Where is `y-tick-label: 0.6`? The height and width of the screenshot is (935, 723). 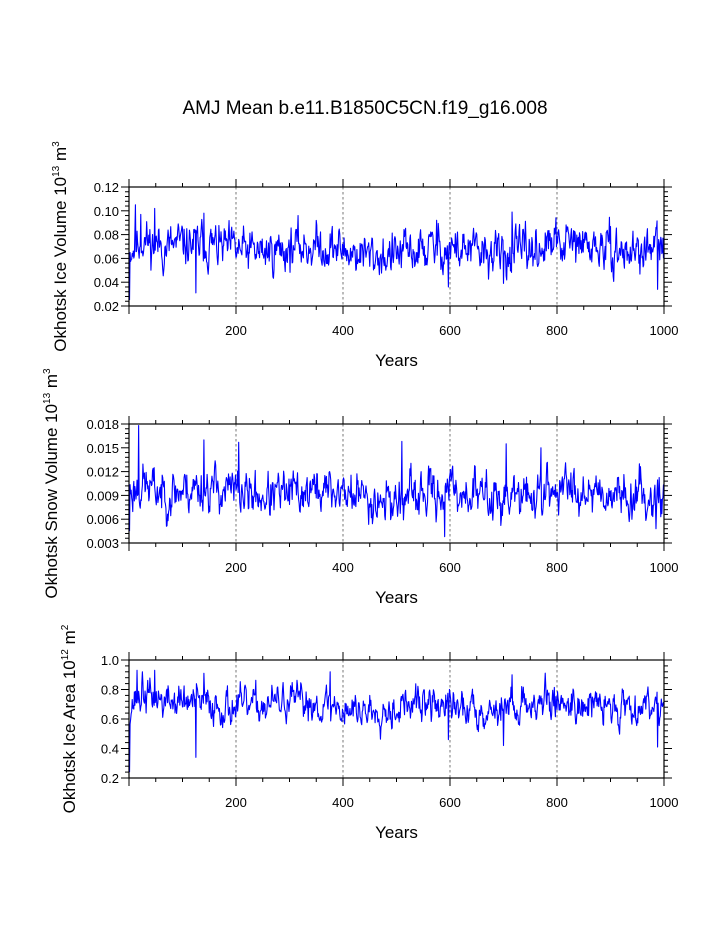 y-tick-label: 0.6 is located at coordinates (110, 719).